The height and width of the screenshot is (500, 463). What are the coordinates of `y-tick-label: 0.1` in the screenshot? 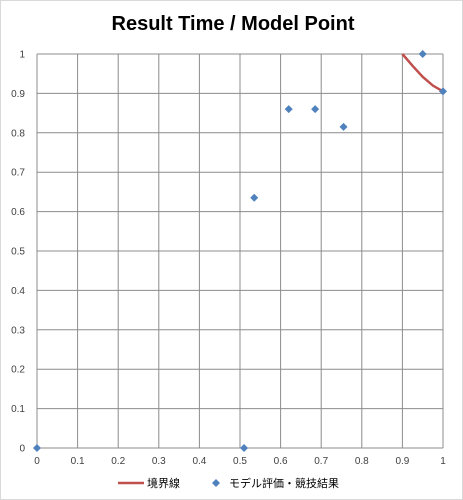 It's located at (18, 409).